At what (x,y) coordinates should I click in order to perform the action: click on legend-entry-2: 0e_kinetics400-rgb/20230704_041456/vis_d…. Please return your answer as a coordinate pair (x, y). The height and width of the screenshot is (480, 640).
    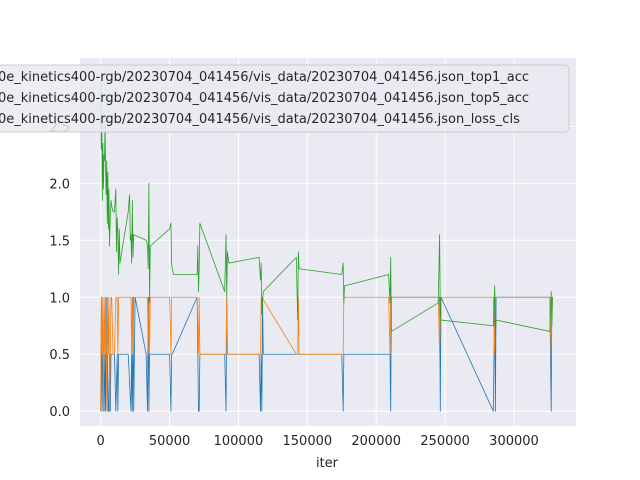
    Looking at the image, I should click on (260, 119).